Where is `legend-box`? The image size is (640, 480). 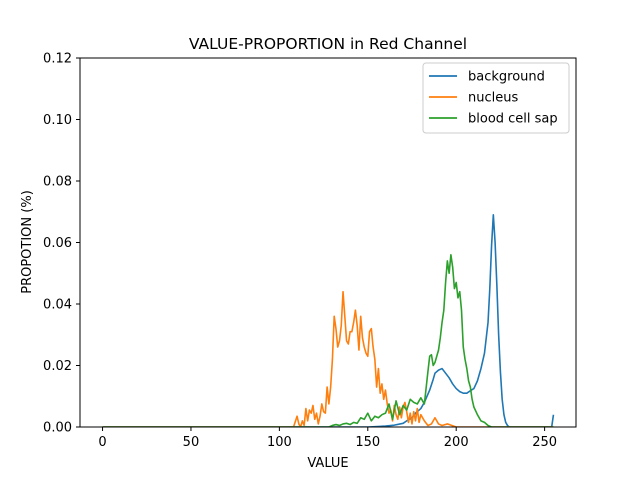 legend-box is located at coordinates (496, 98).